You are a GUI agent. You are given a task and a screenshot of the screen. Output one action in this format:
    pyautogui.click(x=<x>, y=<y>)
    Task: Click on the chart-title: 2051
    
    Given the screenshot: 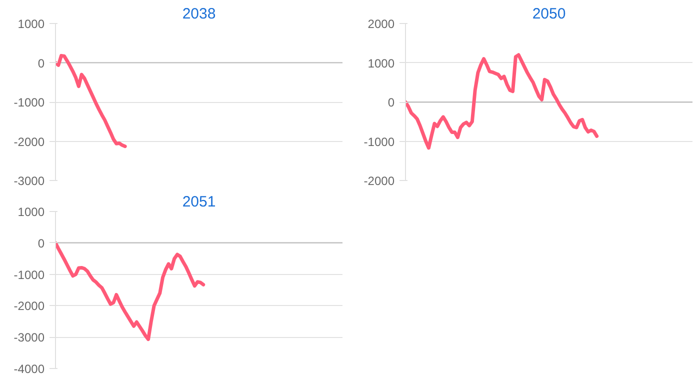 What is the action you would take?
    pyautogui.click(x=199, y=202)
    